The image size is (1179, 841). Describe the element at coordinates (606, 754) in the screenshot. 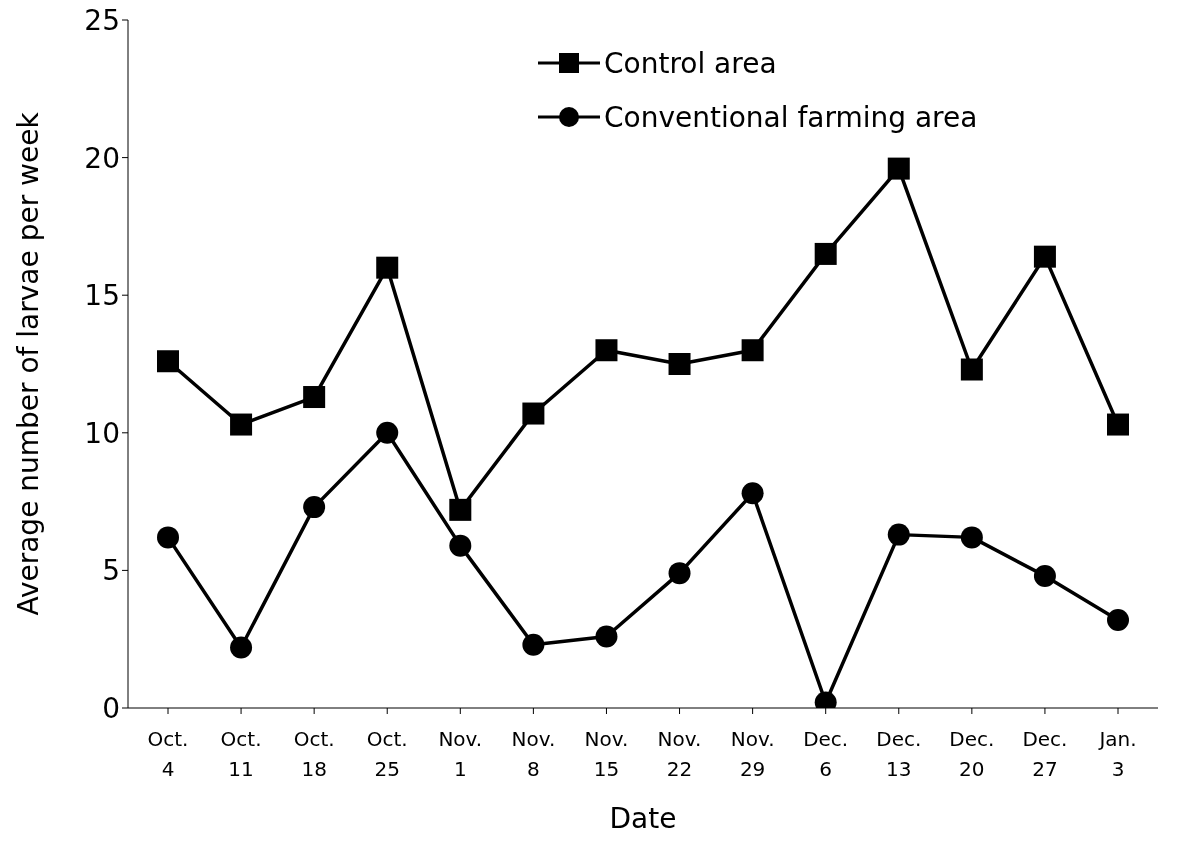

I see `x-tick-label: Nov. 15` at that location.